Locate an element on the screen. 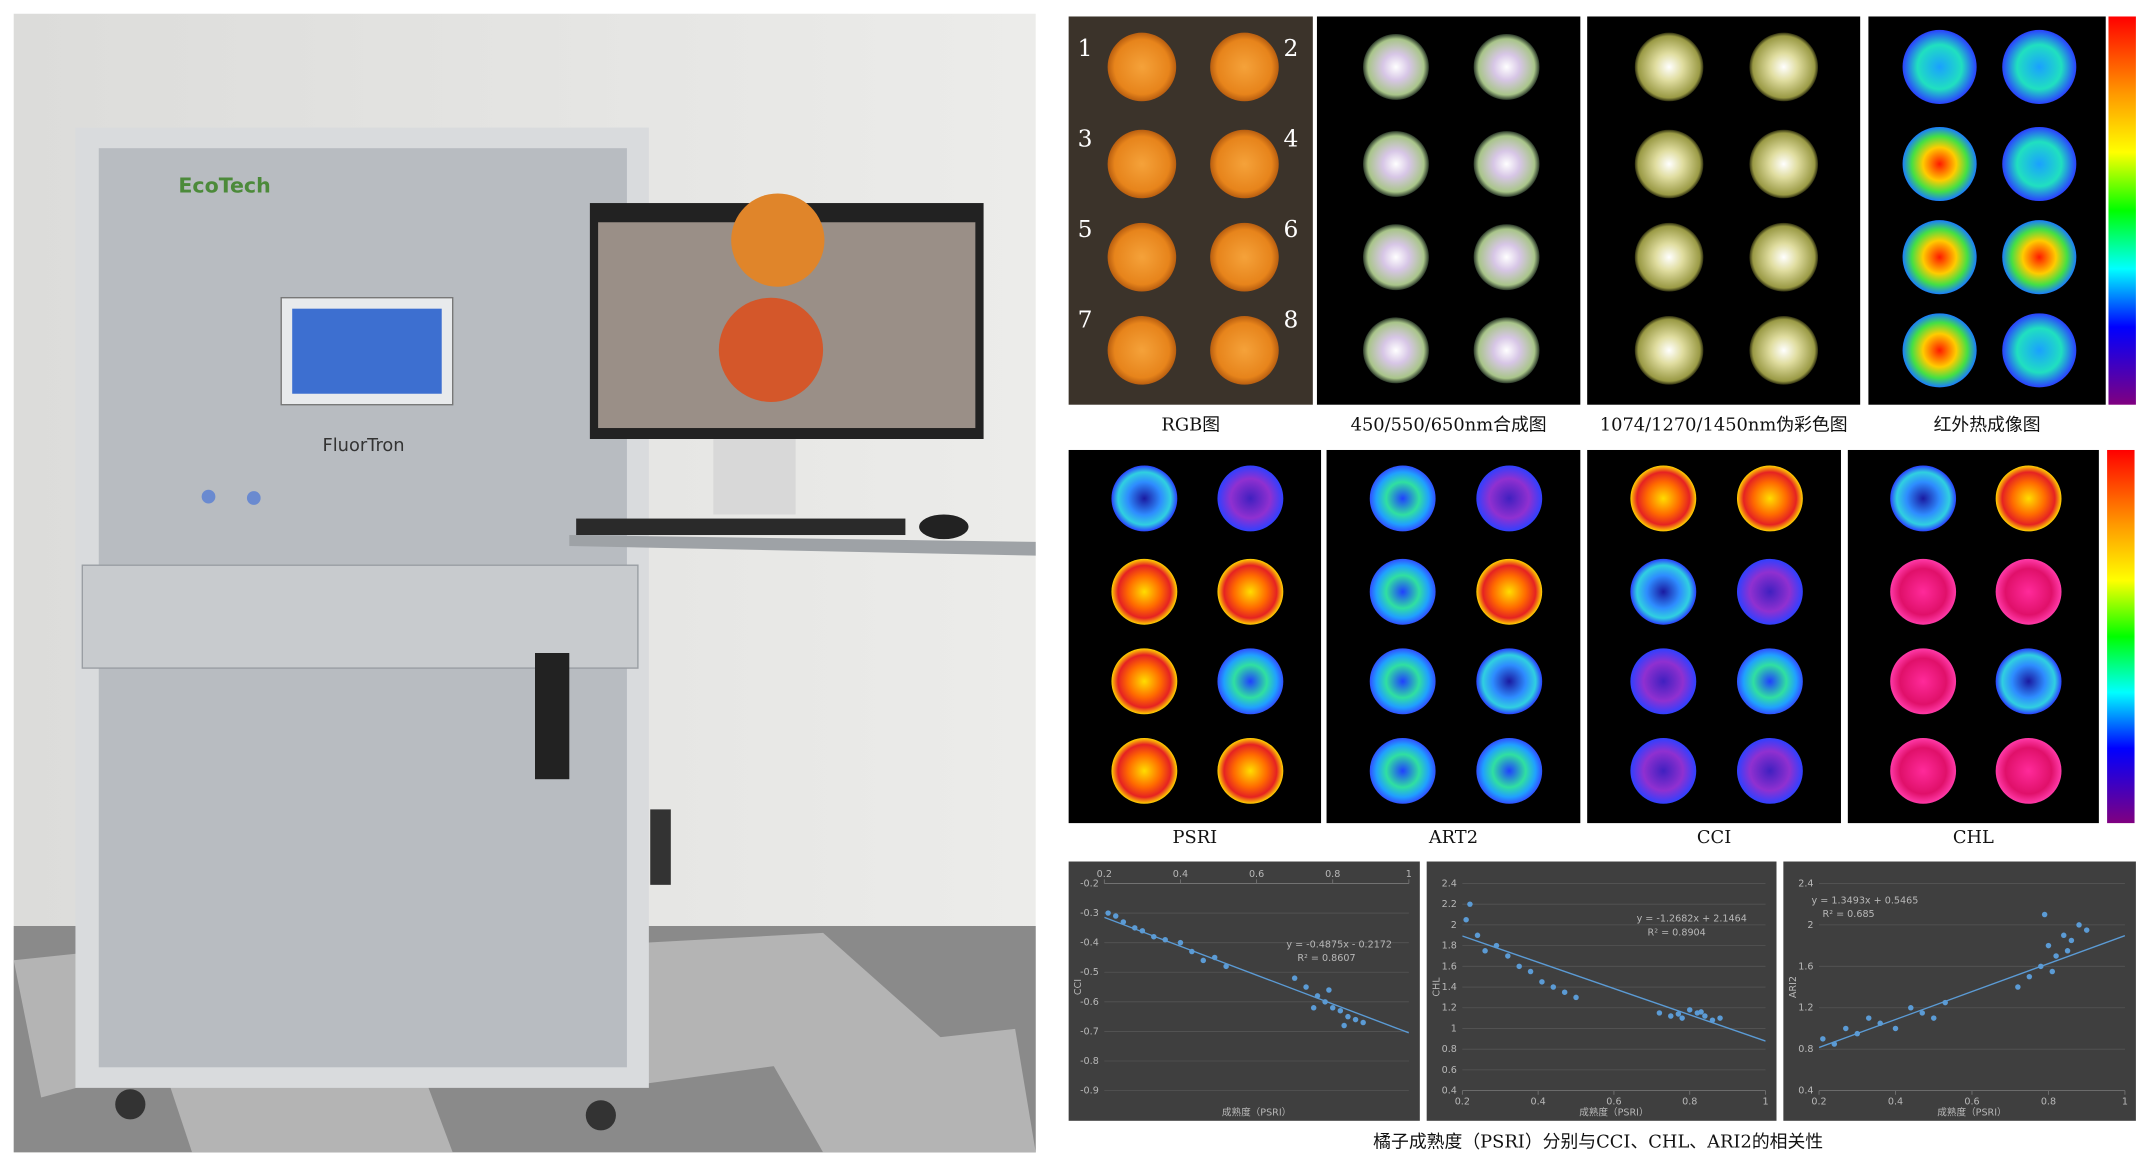 This screenshot has height=1175, width=2151. y-tick-label: 2 is located at coordinates (1454, 925).